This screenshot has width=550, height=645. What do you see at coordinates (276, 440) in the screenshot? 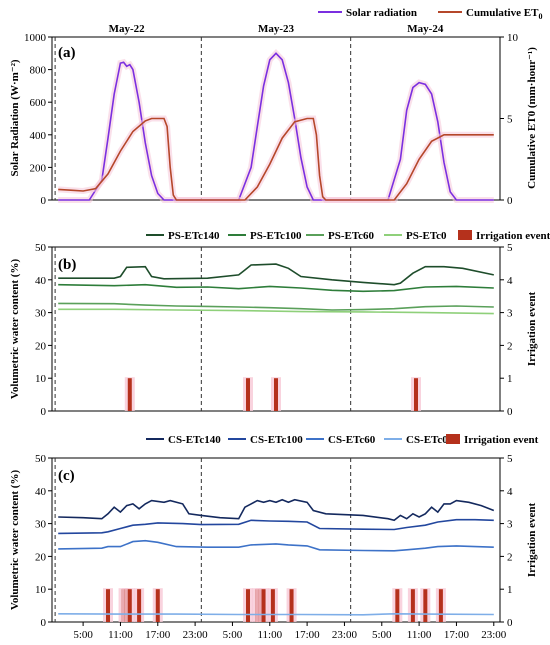
I see `legend-label: CS-ETc100` at bounding box center [276, 440].